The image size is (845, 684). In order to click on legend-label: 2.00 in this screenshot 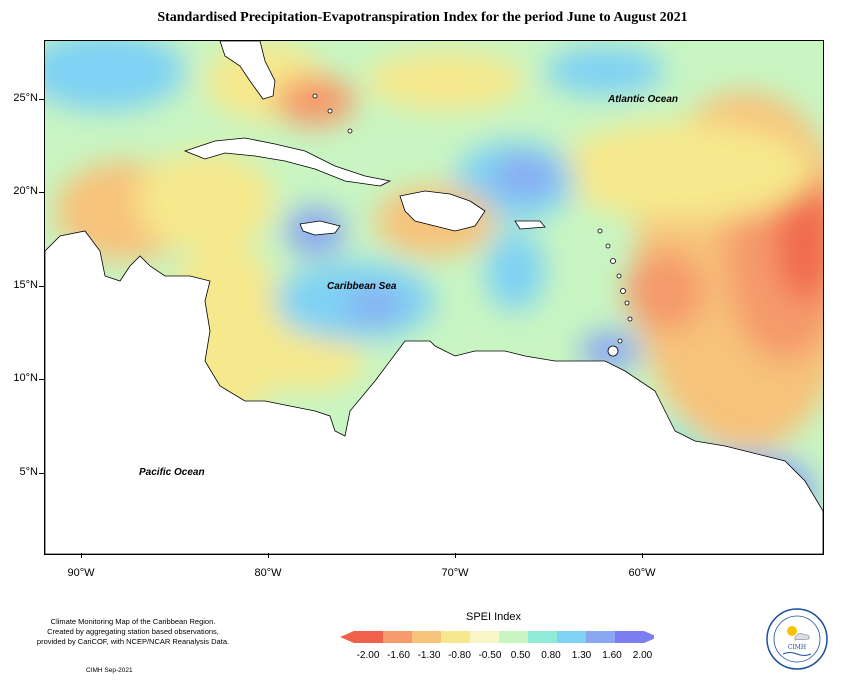, I will do `click(642, 655)`.